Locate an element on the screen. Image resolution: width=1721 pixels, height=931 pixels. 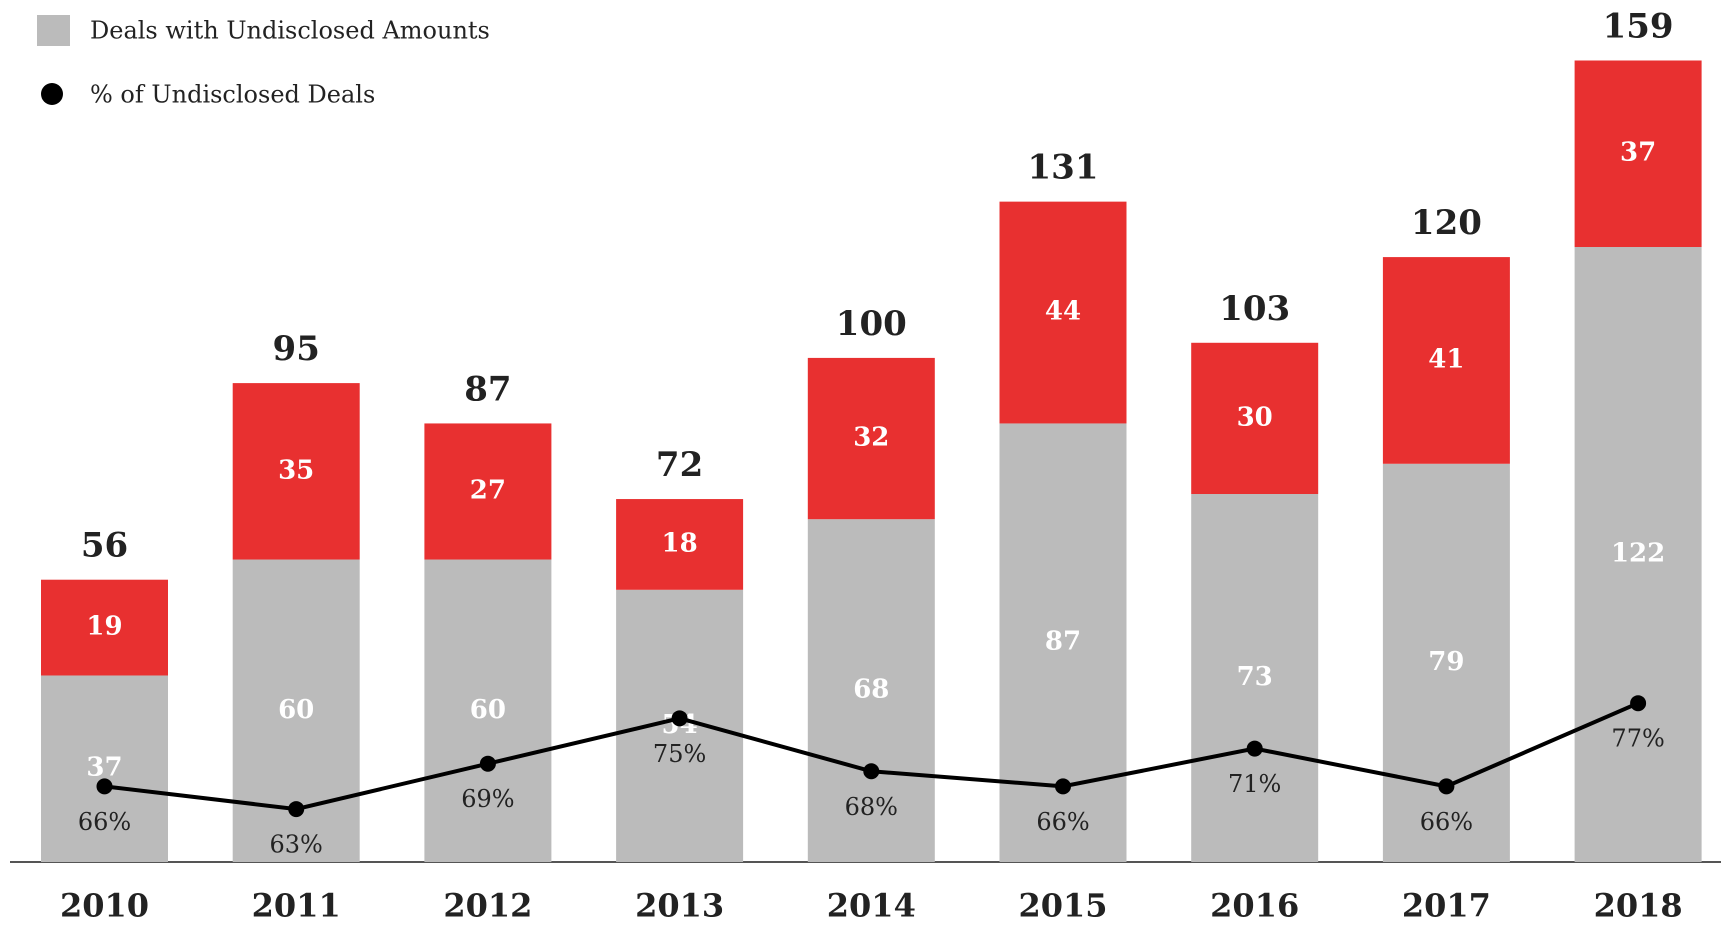
data-label: 30 is located at coordinates (1255, 417).